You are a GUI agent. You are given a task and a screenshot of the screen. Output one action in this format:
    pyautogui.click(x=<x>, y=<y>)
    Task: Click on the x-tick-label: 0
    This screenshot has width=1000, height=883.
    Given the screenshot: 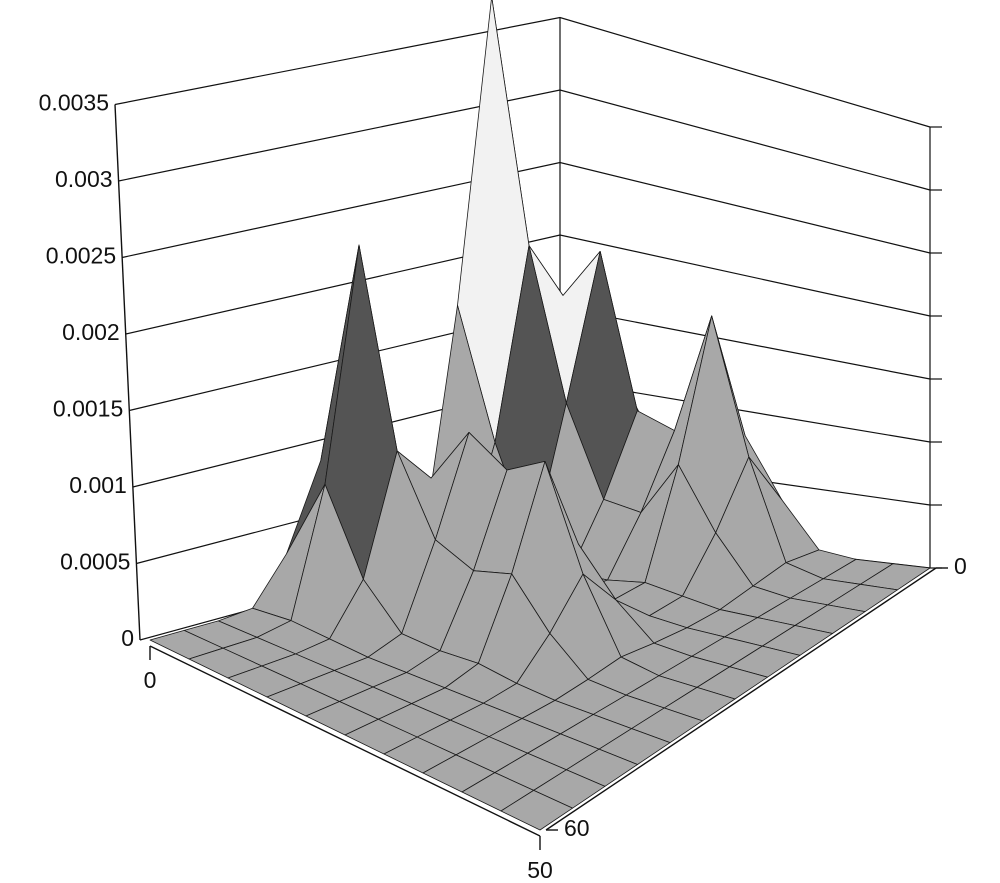 What is the action you would take?
    pyautogui.click(x=150, y=680)
    